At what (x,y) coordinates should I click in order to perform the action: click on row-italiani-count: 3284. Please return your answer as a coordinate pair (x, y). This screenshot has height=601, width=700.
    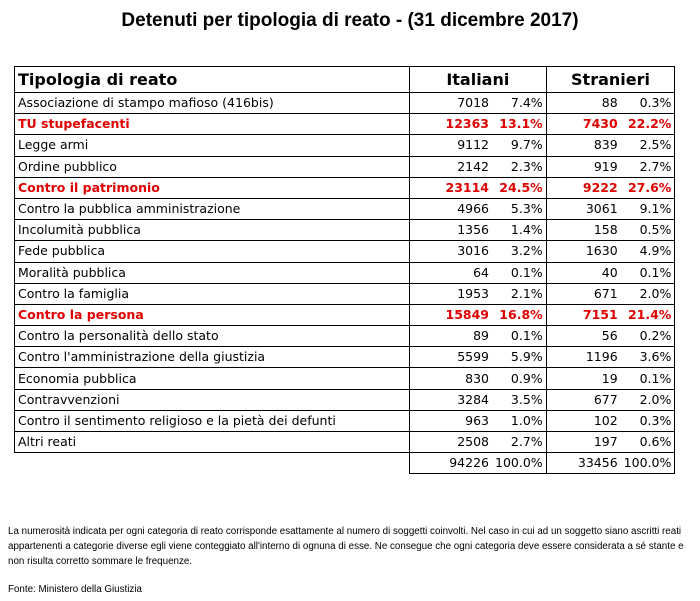
    Looking at the image, I should click on (450, 399).